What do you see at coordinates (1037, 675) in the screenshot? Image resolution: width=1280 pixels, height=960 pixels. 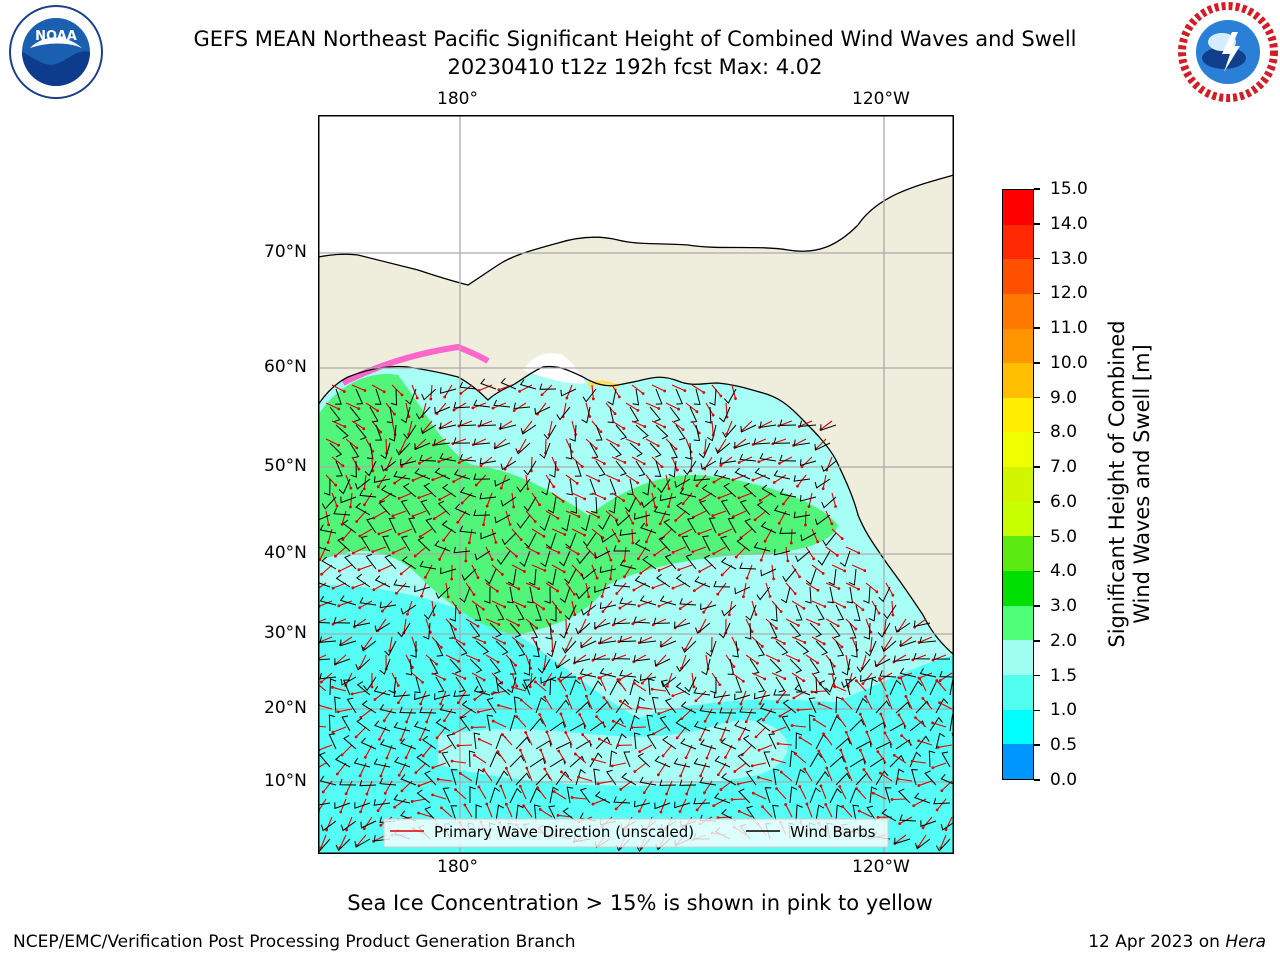 I see `colorbar-tick-mark` at bounding box center [1037, 675].